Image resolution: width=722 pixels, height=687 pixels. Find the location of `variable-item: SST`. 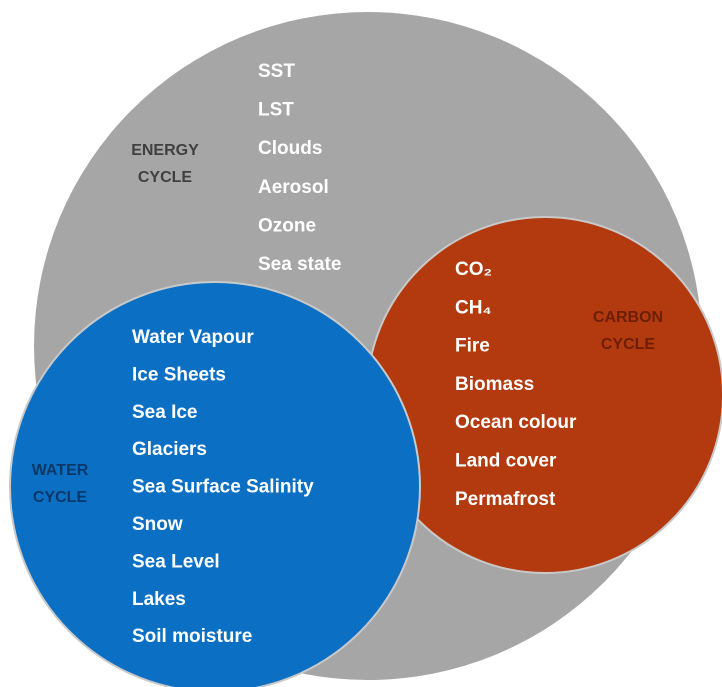

variable-item: SST is located at coordinates (276, 71).